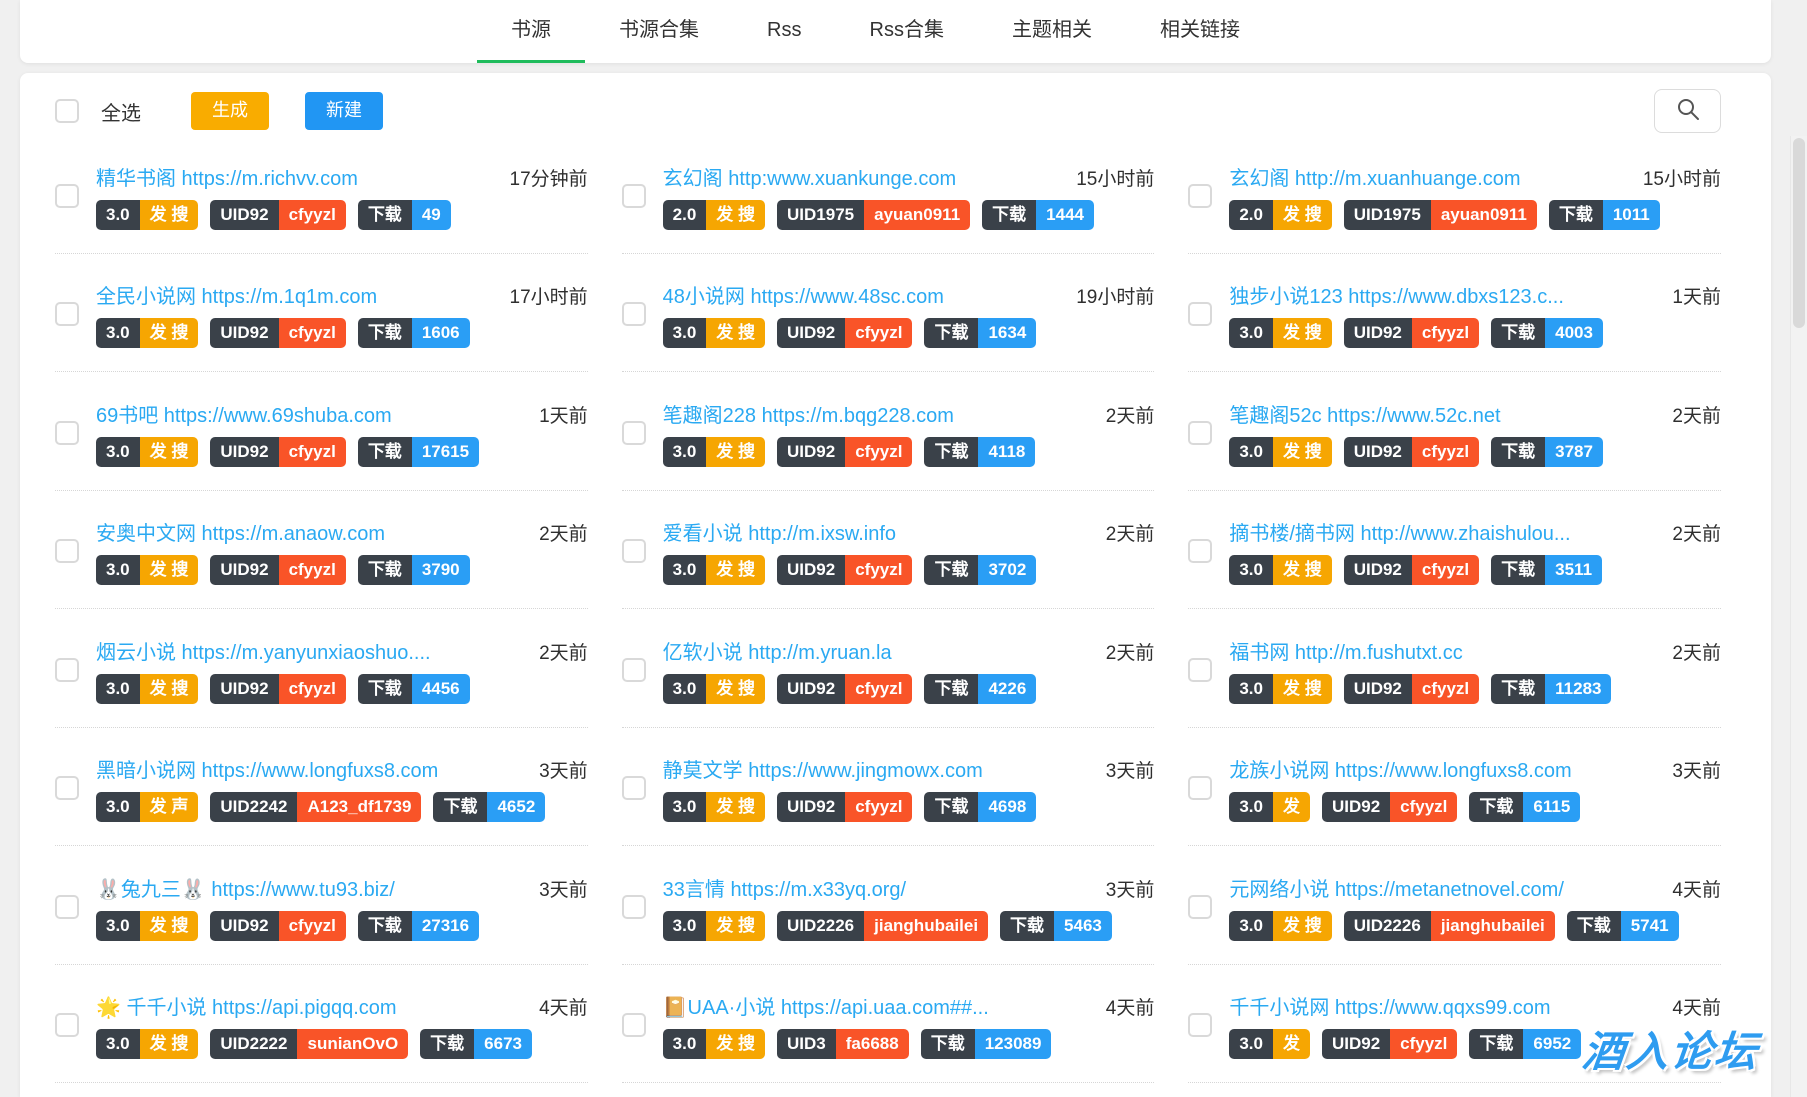 Image resolution: width=1807 pixels, height=1097 pixels. What do you see at coordinates (267, 771) in the screenshot?
I see `source-title-link: 黑暗小说网 https://www.longfuxs8.com` at bounding box center [267, 771].